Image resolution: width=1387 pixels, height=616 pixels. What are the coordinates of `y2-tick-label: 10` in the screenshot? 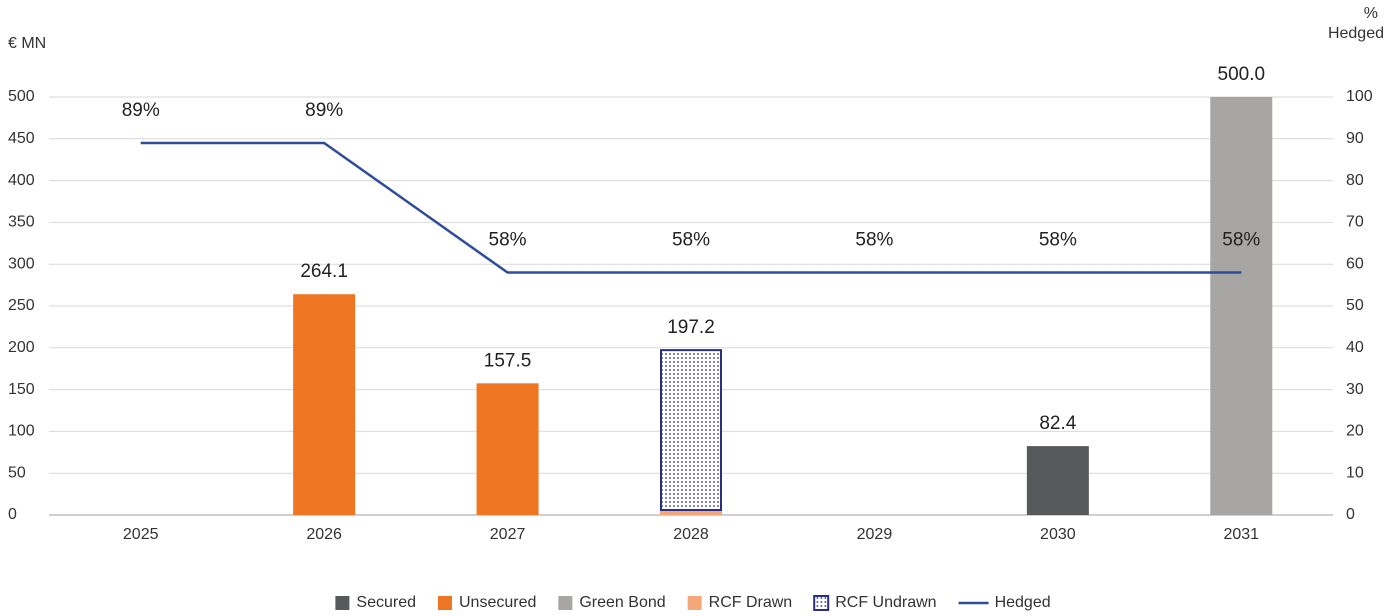 It's located at (1355, 472).